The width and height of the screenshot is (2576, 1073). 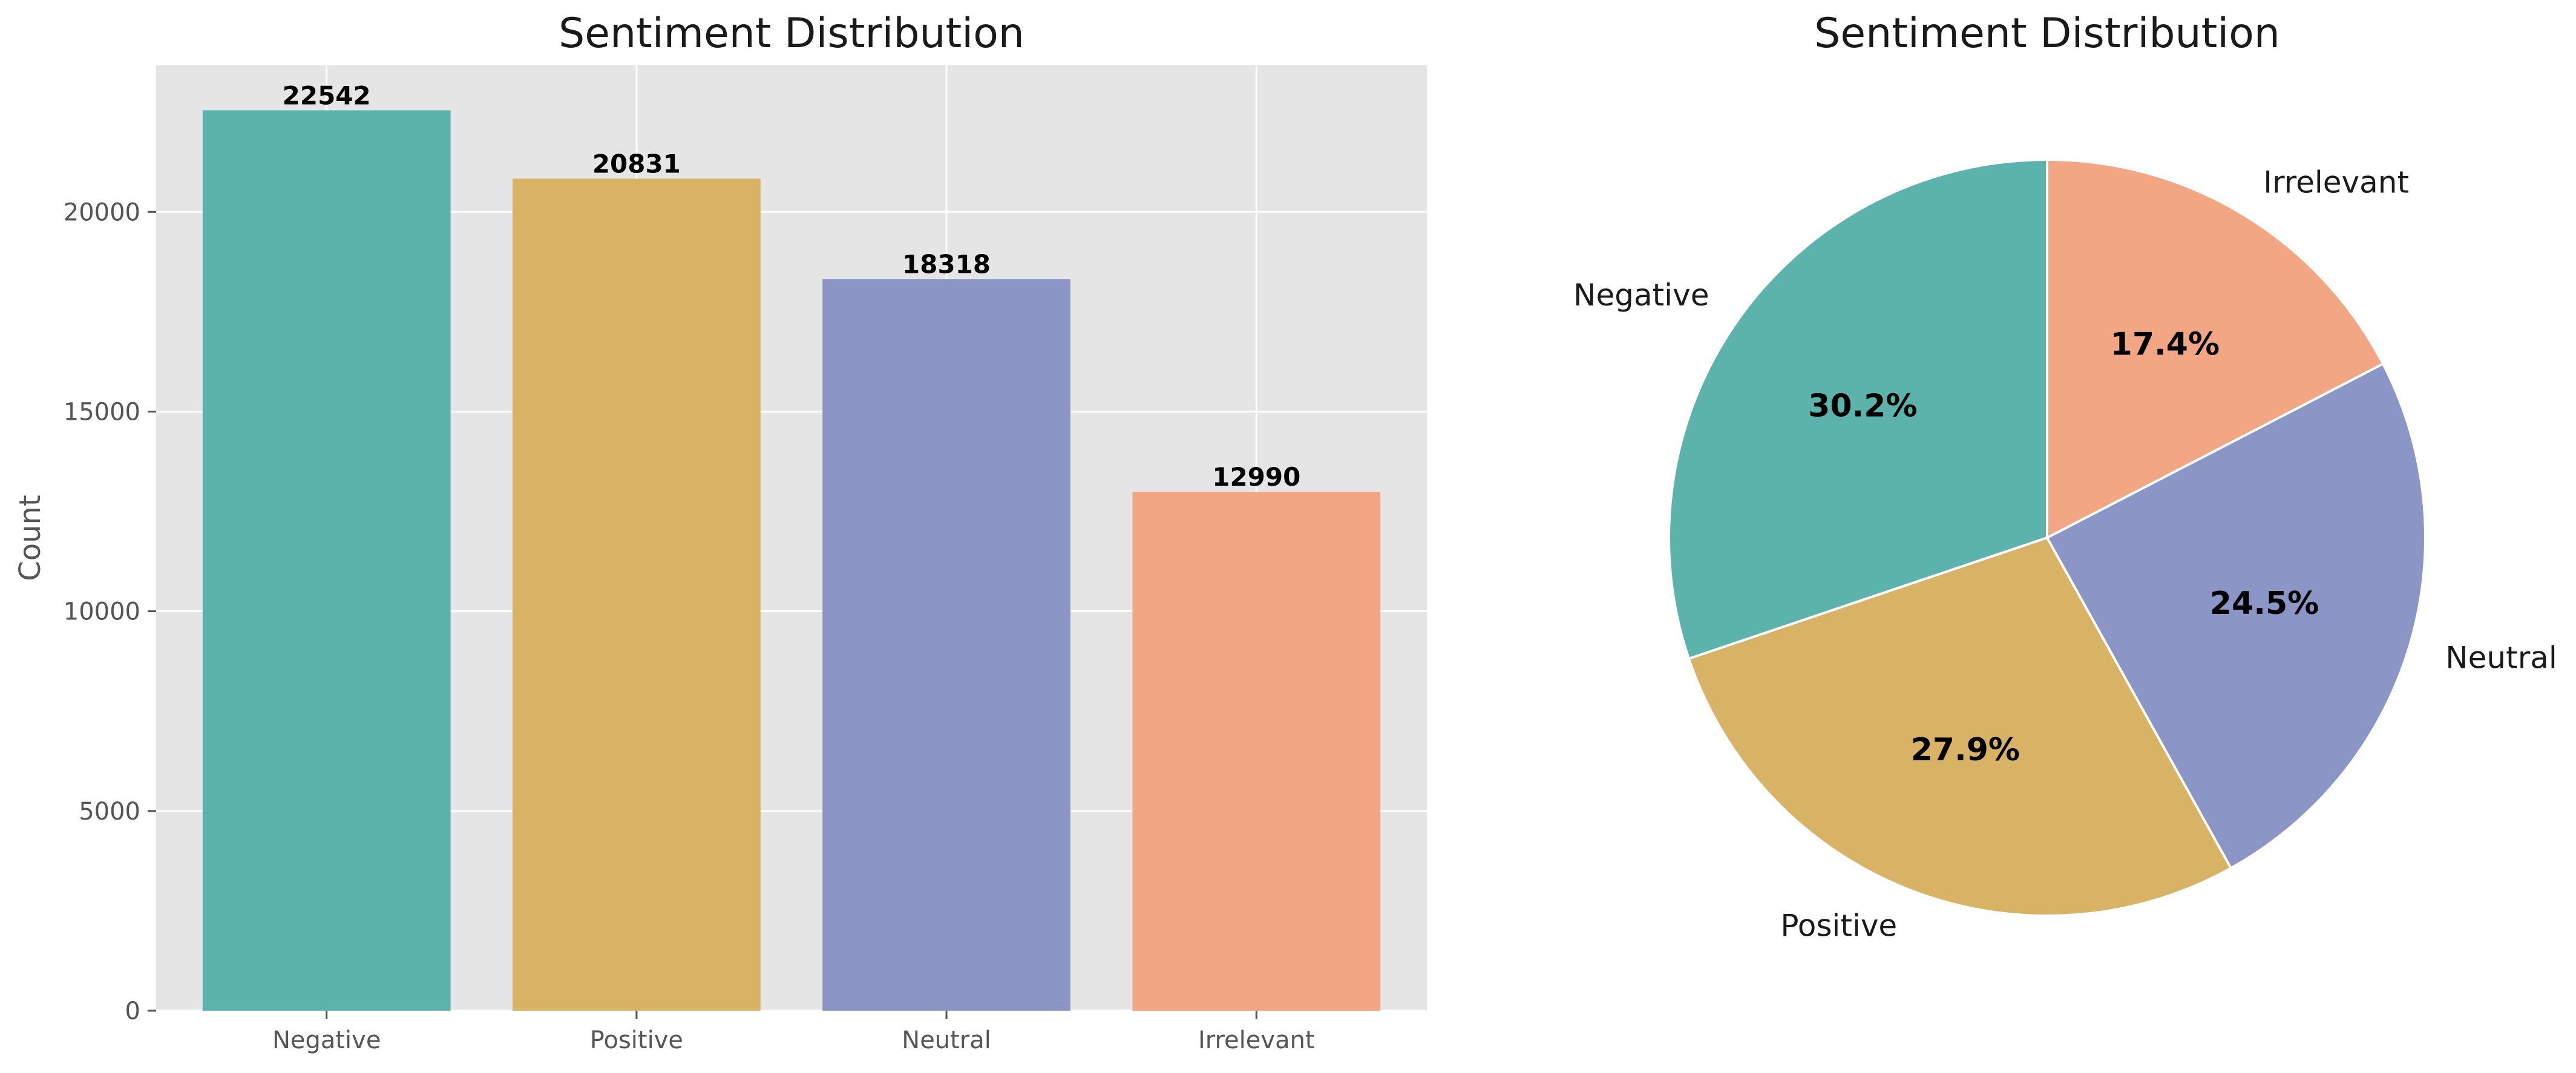 What do you see at coordinates (1862, 406) in the screenshot?
I see `pie-percent-negative: 30.2%` at bounding box center [1862, 406].